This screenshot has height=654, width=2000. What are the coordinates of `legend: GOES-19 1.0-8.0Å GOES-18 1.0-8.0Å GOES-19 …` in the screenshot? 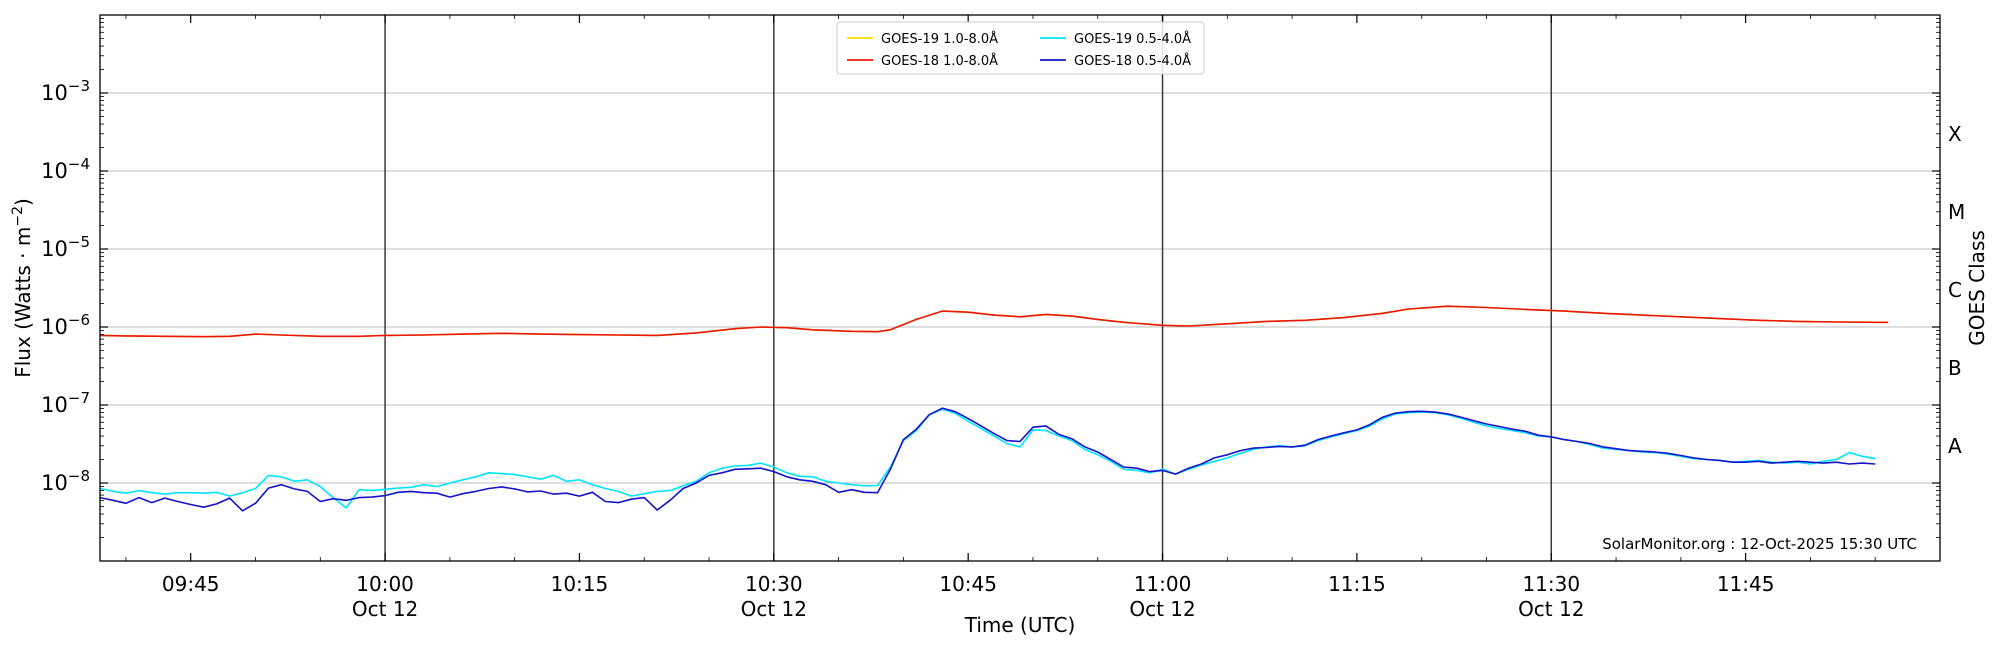 It's located at (1020, 48).